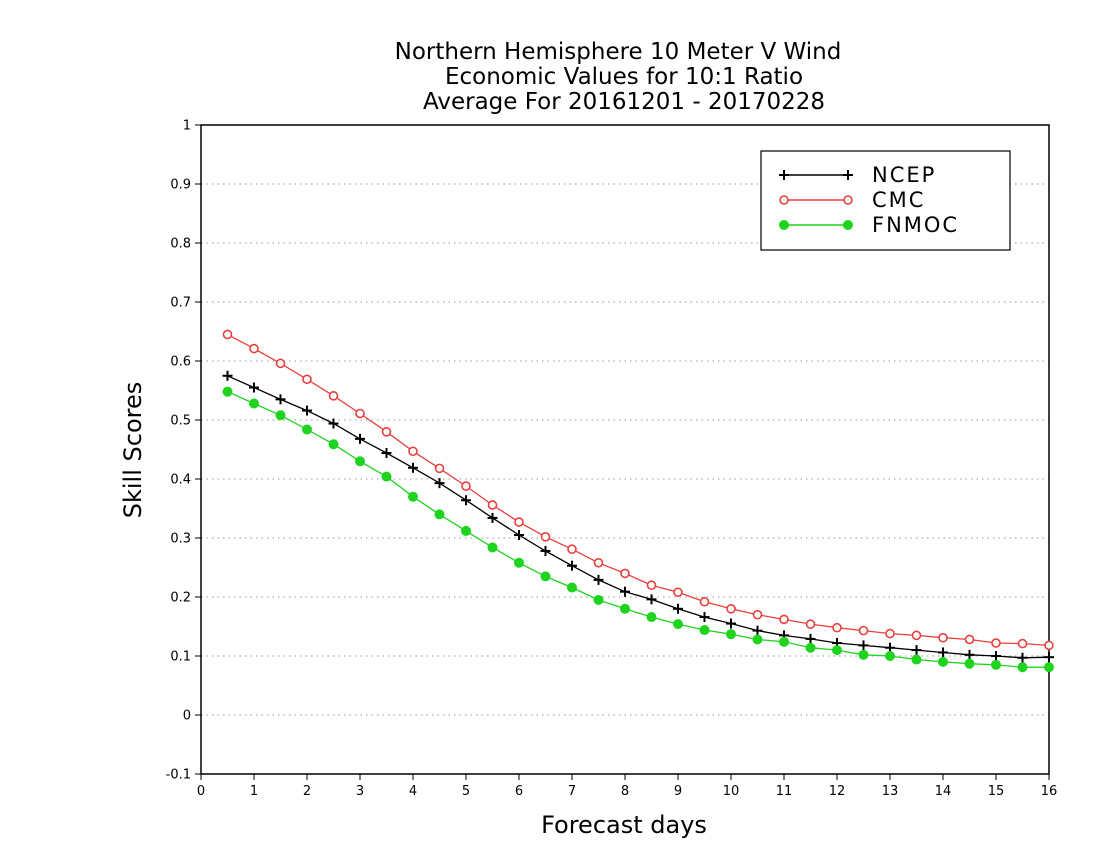 The image size is (1100, 850). Describe the element at coordinates (180, 244) in the screenshot. I see `y-tick-label: 0.8` at that location.